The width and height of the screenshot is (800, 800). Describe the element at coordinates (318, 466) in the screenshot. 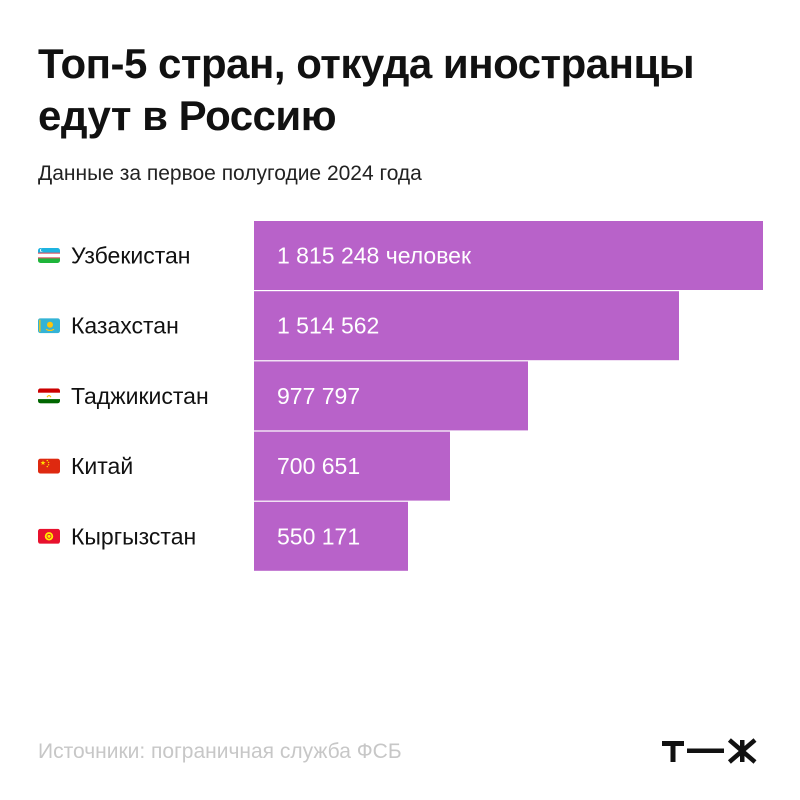

I see `bar-value-label: 700 651` at that location.